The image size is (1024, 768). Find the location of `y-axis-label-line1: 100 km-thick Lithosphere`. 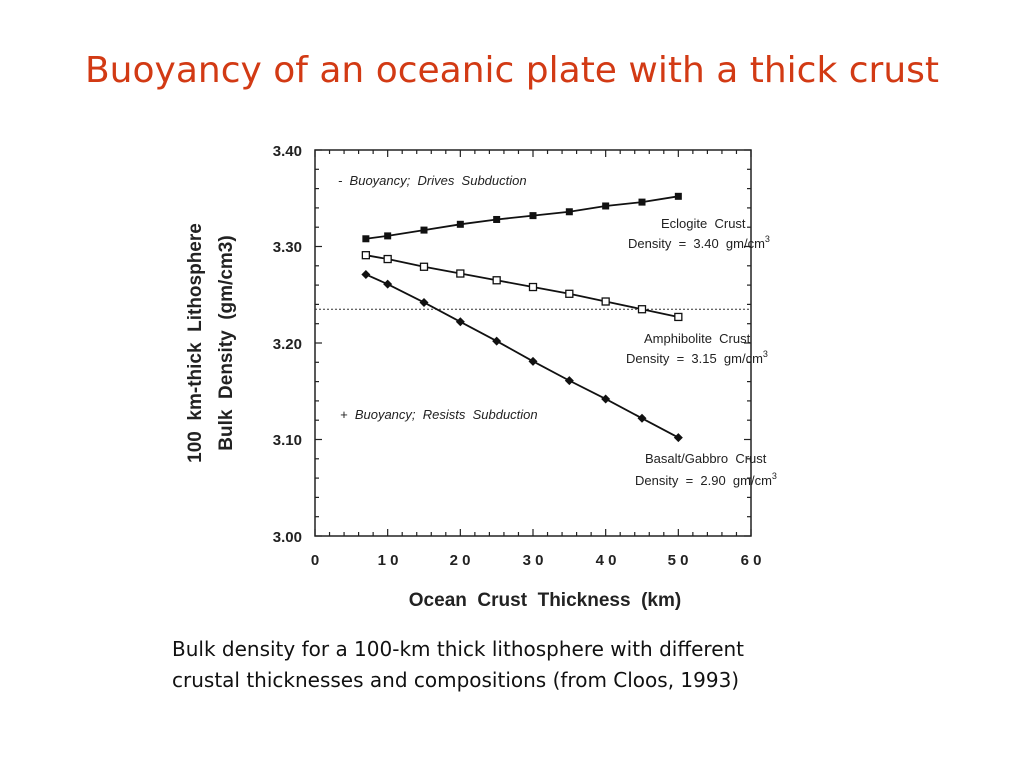

y-axis-label-line1: 100 km-thick Lithosphere is located at coordinates (195, 343).